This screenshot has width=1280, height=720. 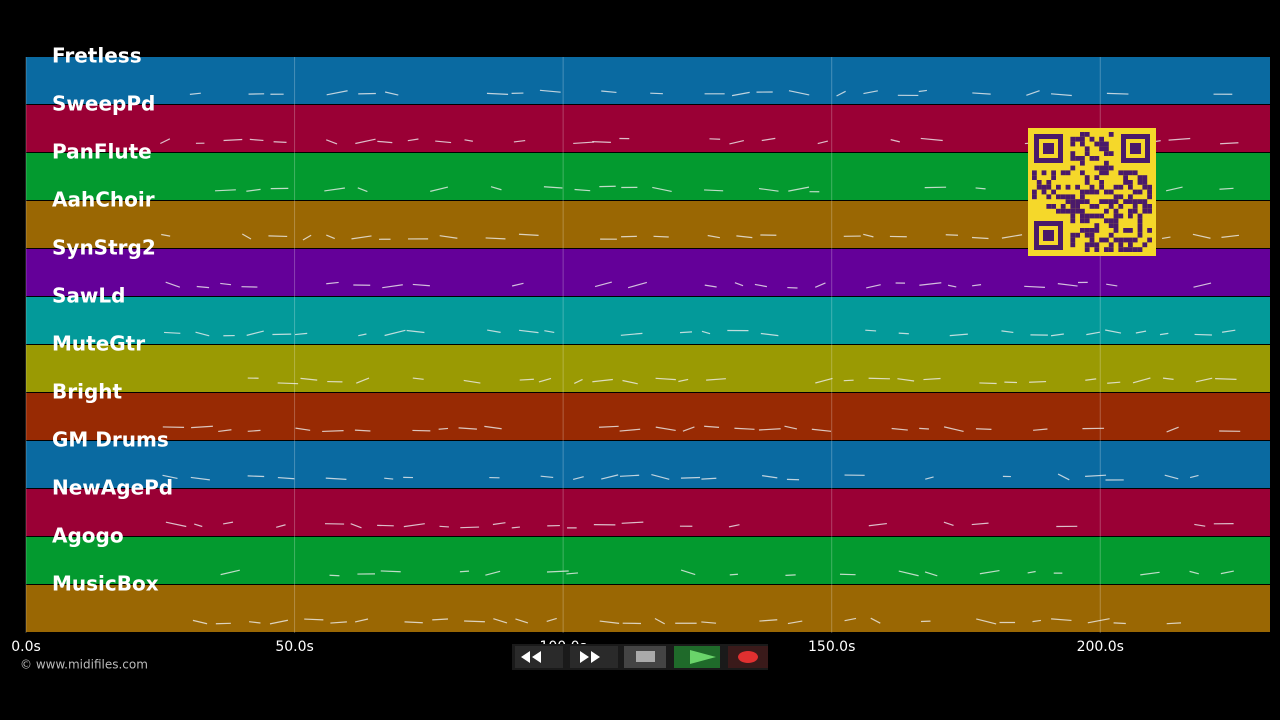 I want to click on play-button, so click(x=697, y=657).